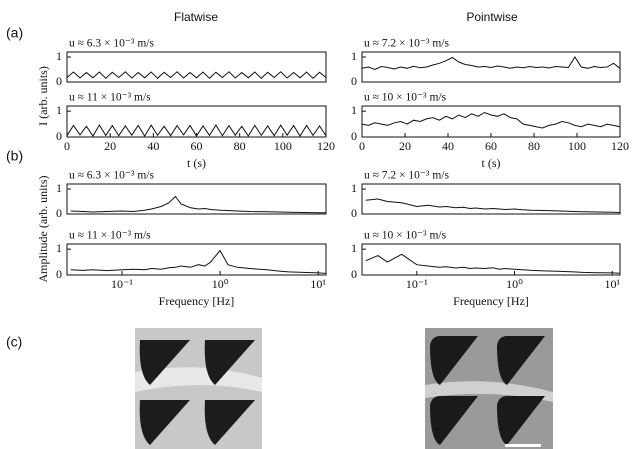 This screenshot has height=449, width=633. What do you see at coordinates (43, 96) in the screenshot?
I see `y-axis-label: I (arb. units)` at bounding box center [43, 96].